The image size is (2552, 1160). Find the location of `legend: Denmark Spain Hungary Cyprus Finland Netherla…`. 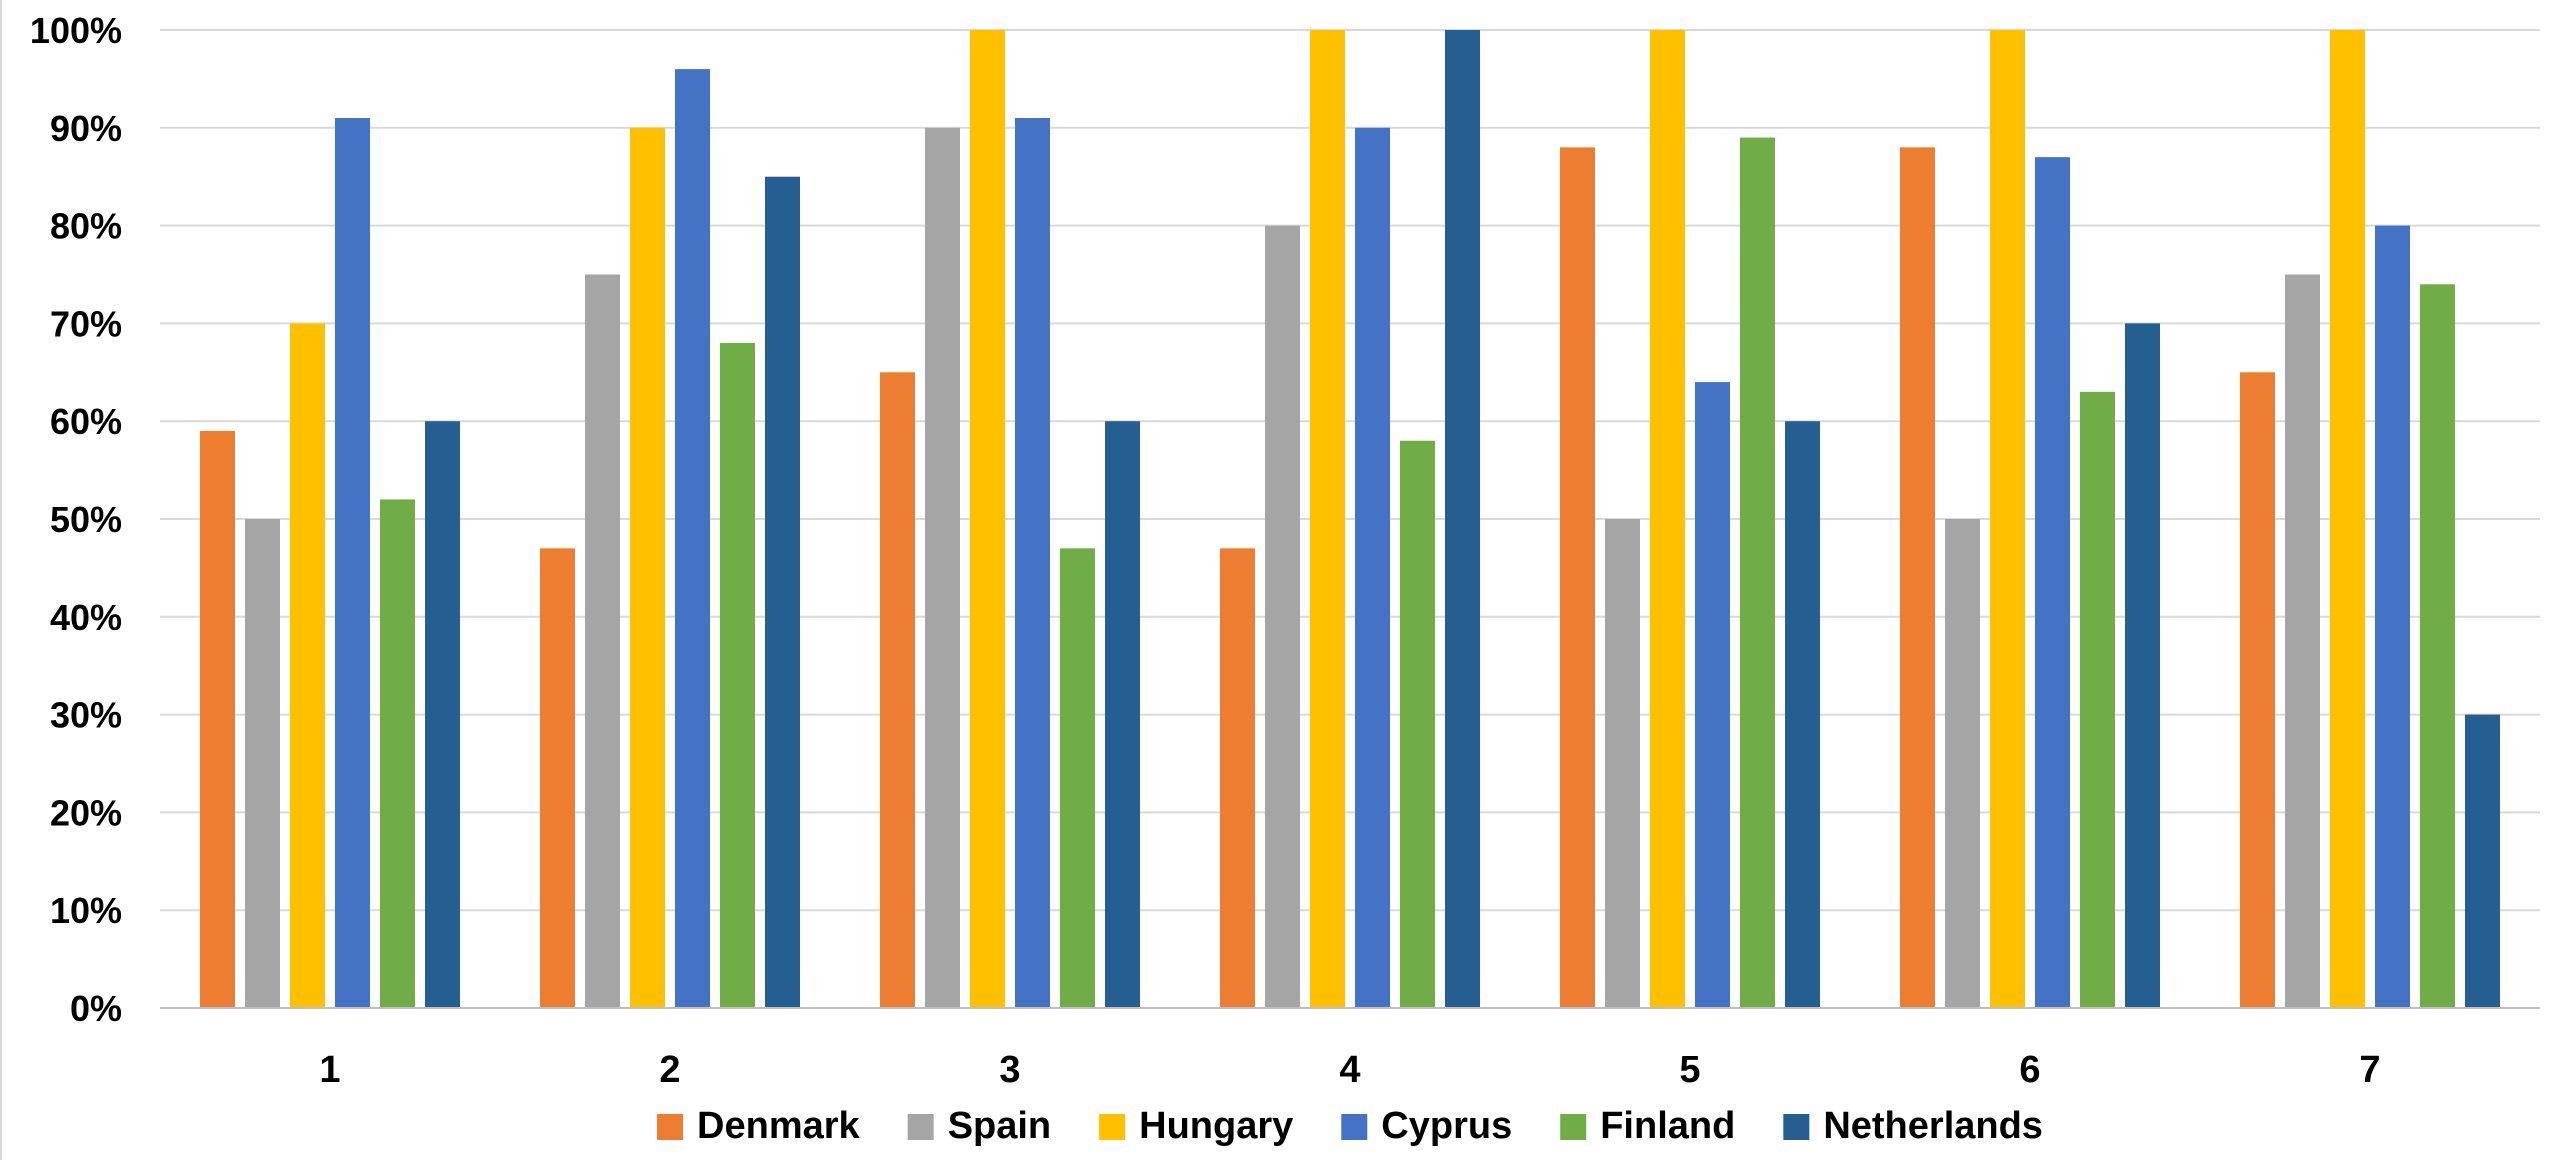

legend: Denmark Spain Hungary Cyprus Finland Netherla… is located at coordinates (1350, 1126).